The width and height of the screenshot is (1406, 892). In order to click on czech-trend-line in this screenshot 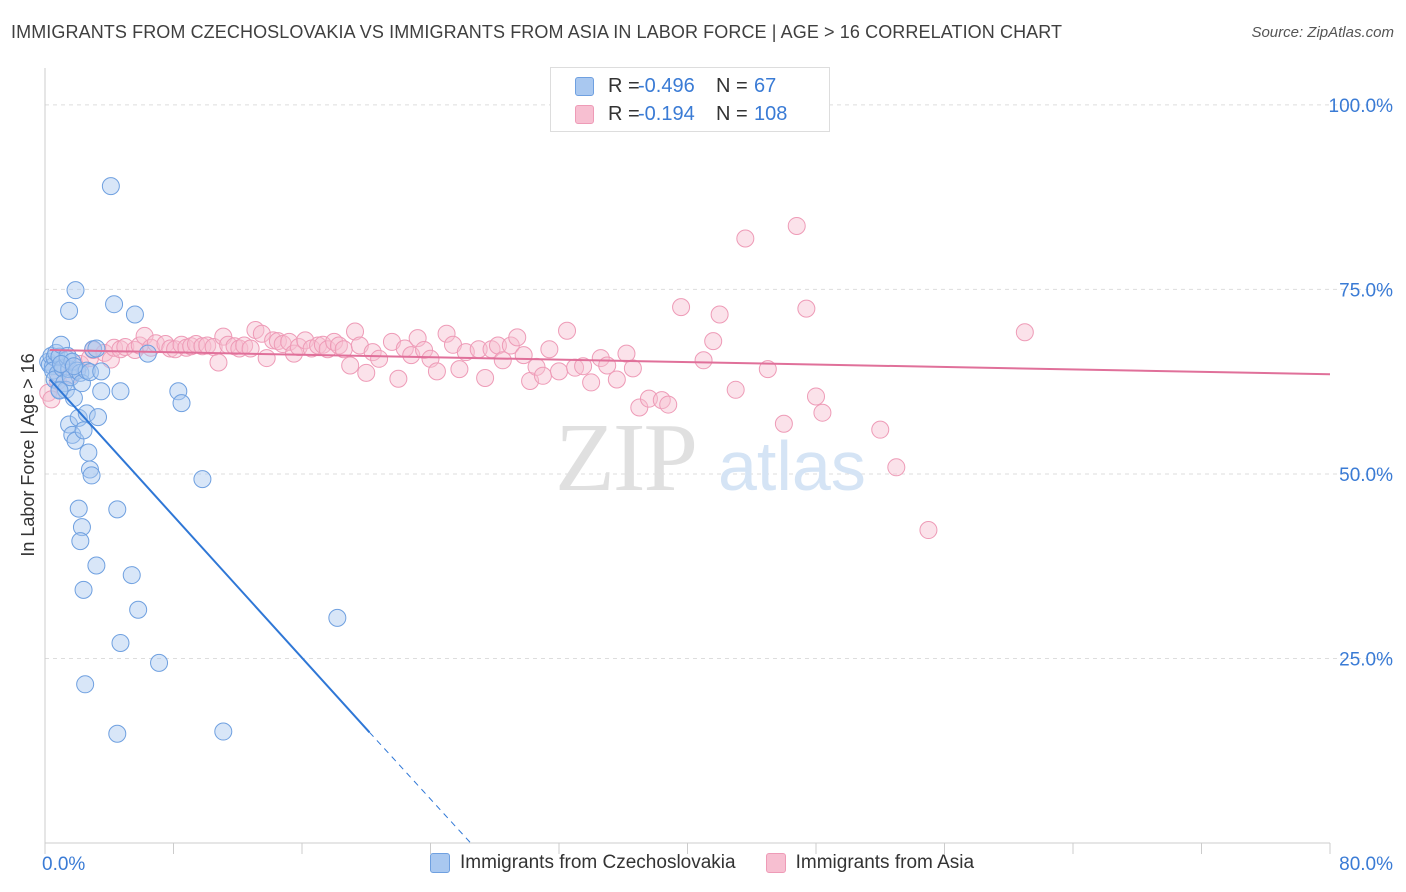, I will do `click(210, 555)`.